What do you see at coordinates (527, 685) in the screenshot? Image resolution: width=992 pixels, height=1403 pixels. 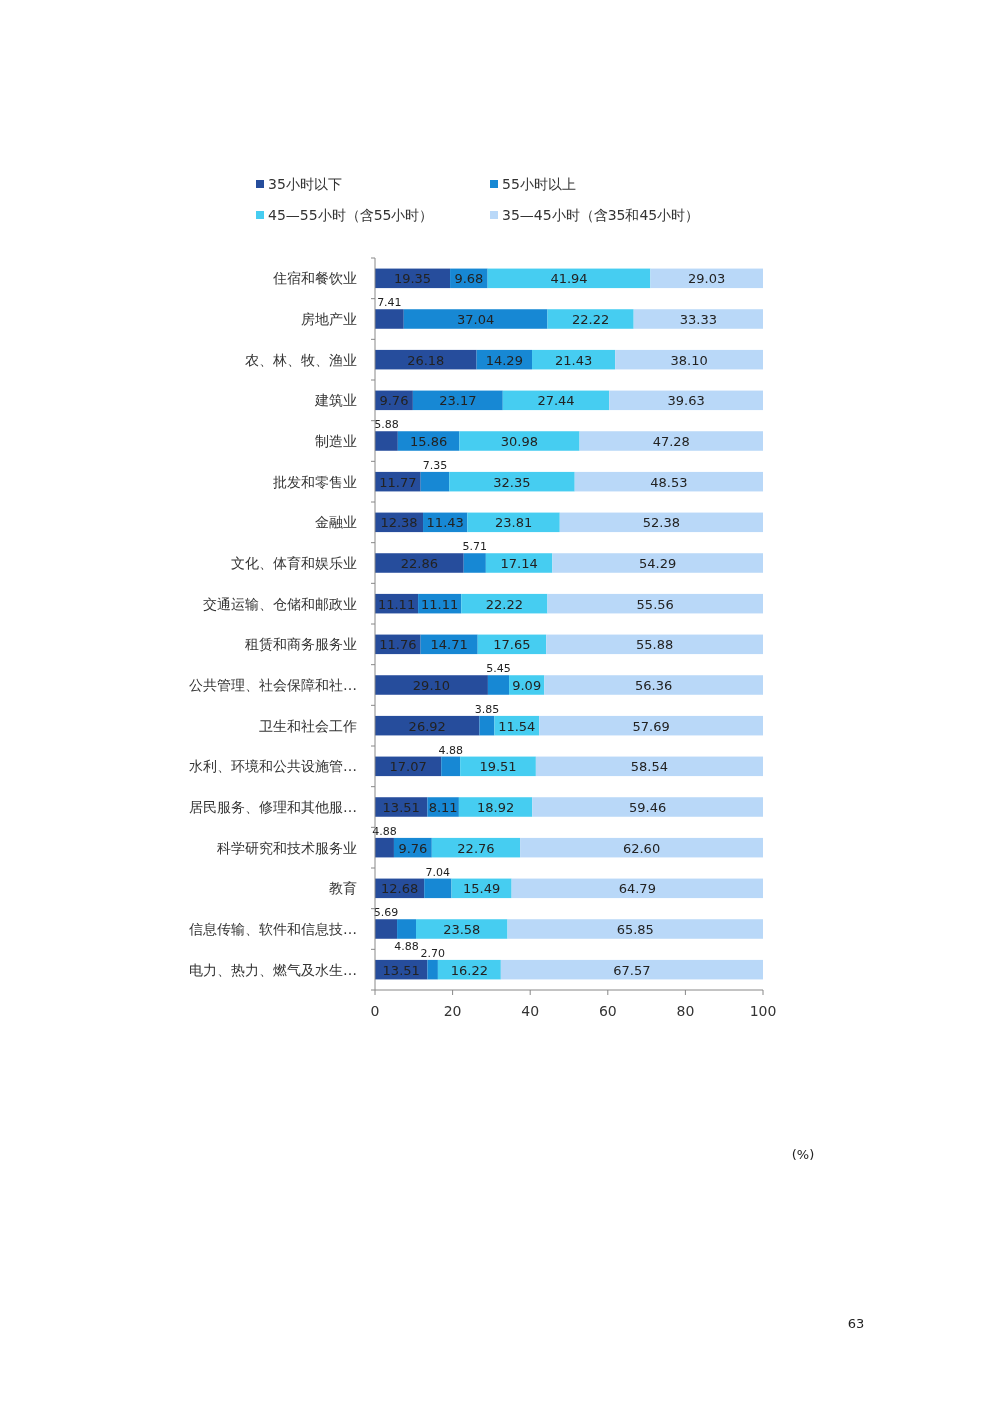 I see `data-label: 9.09` at bounding box center [527, 685].